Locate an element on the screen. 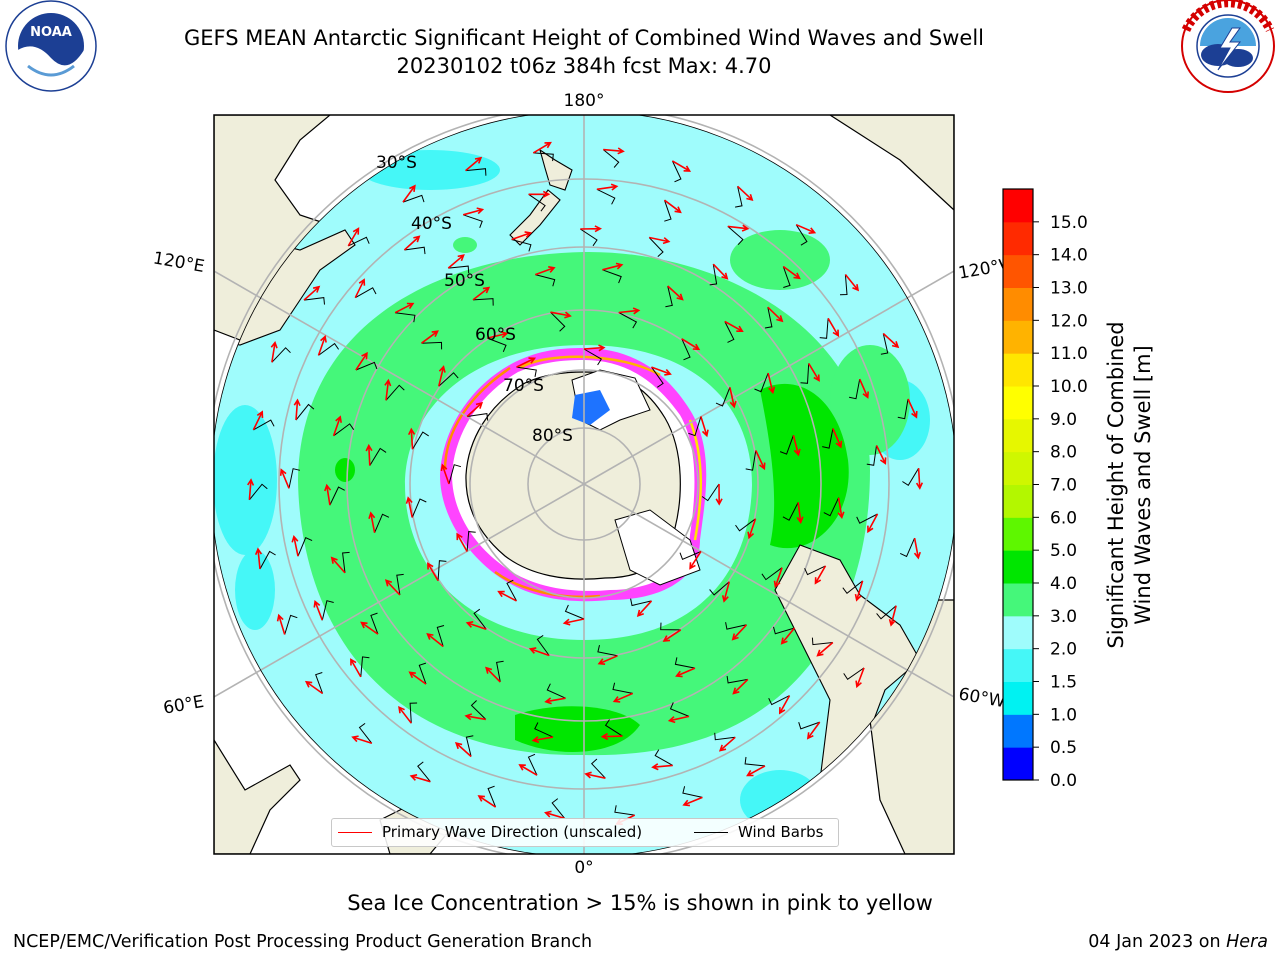 The image size is (1280, 960). noaa-logo: NOAA is located at coordinates (51, 46).